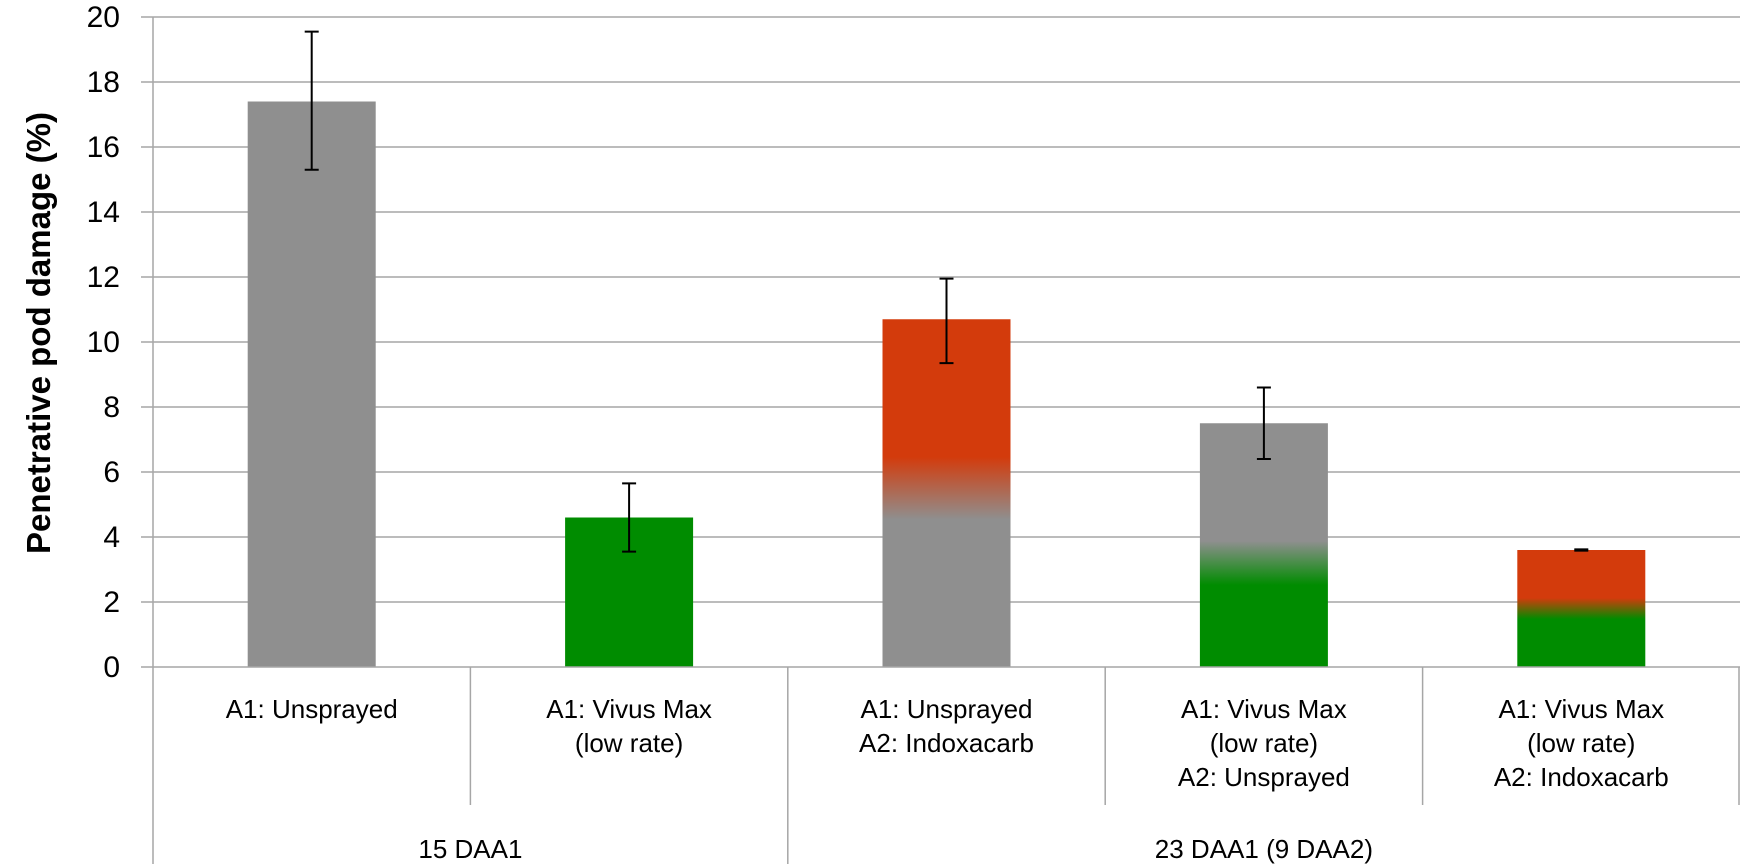  Describe the element at coordinates (111, 667) in the screenshot. I see `y-tick-label: 0` at that location.